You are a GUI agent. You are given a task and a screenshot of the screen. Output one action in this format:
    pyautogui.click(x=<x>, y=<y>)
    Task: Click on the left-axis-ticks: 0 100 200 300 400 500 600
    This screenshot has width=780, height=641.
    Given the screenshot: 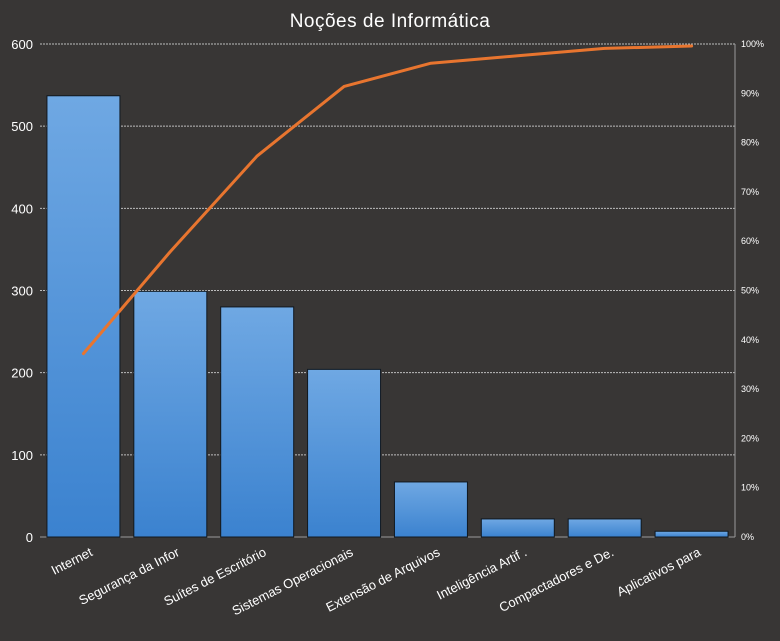 What is the action you would take?
    pyautogui.click(x=22, y=291)
    